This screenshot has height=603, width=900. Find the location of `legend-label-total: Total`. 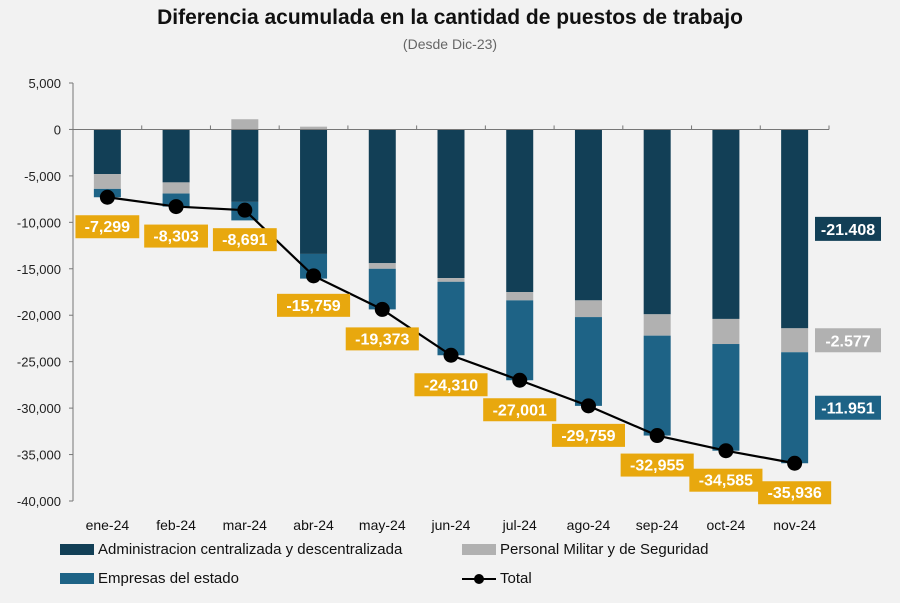

legend-label-total: Total is located at coordinates (516, 578).